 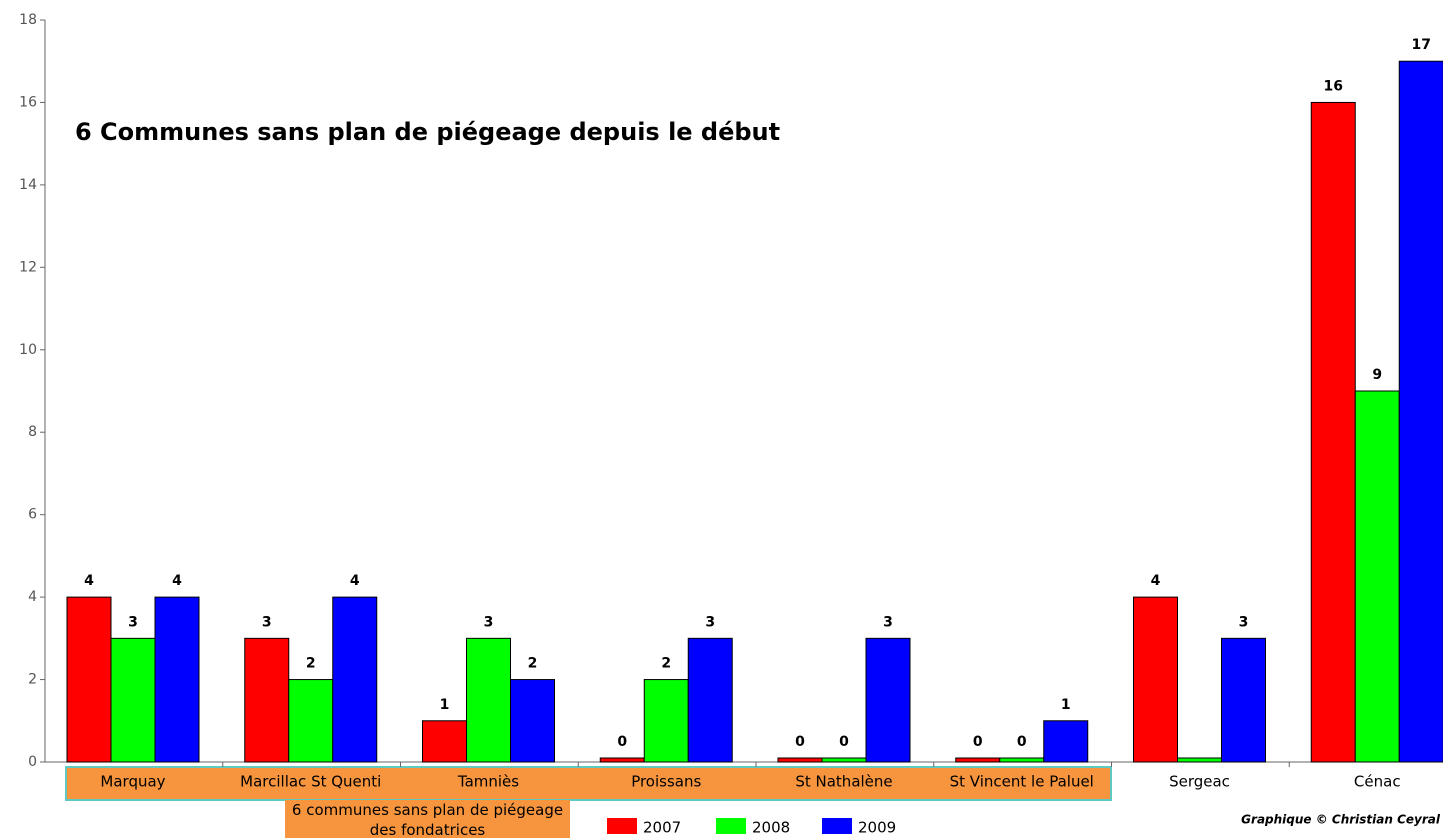 I want to click on legend-label: 2007, so click(x=662, y=828).